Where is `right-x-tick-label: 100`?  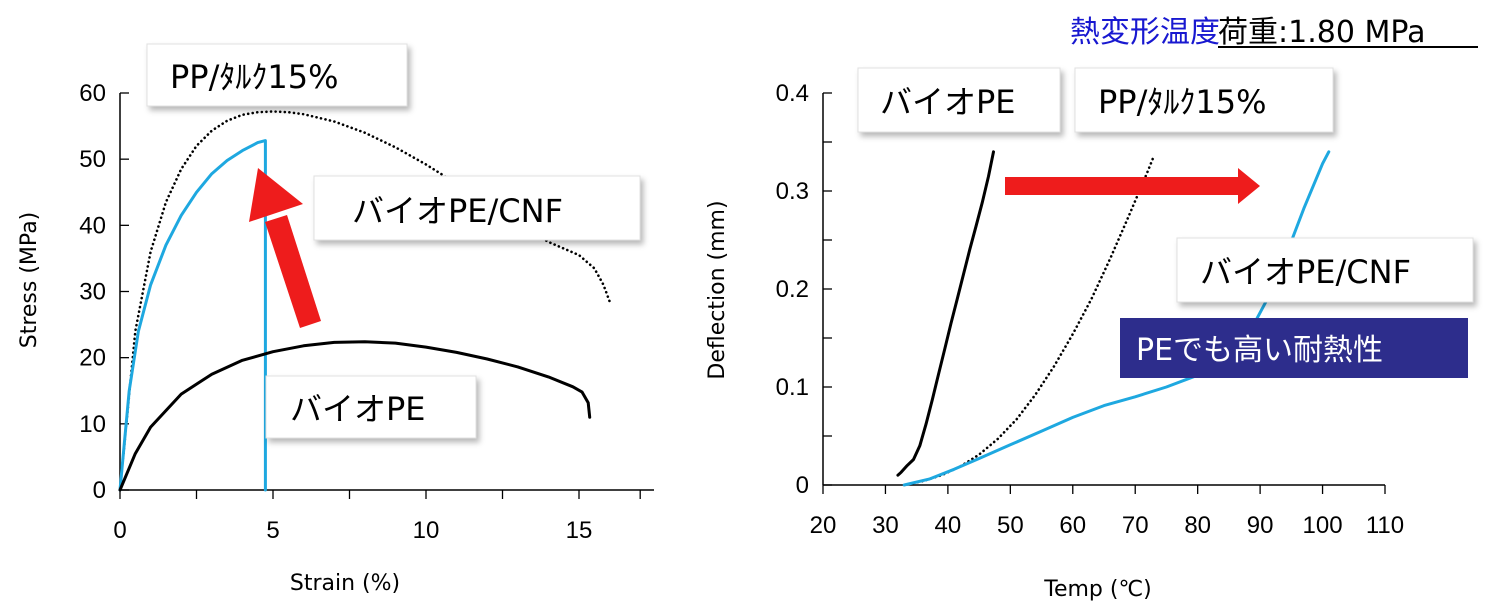
right-x-tick-label: 100 is located at coordinates (1323, 525).